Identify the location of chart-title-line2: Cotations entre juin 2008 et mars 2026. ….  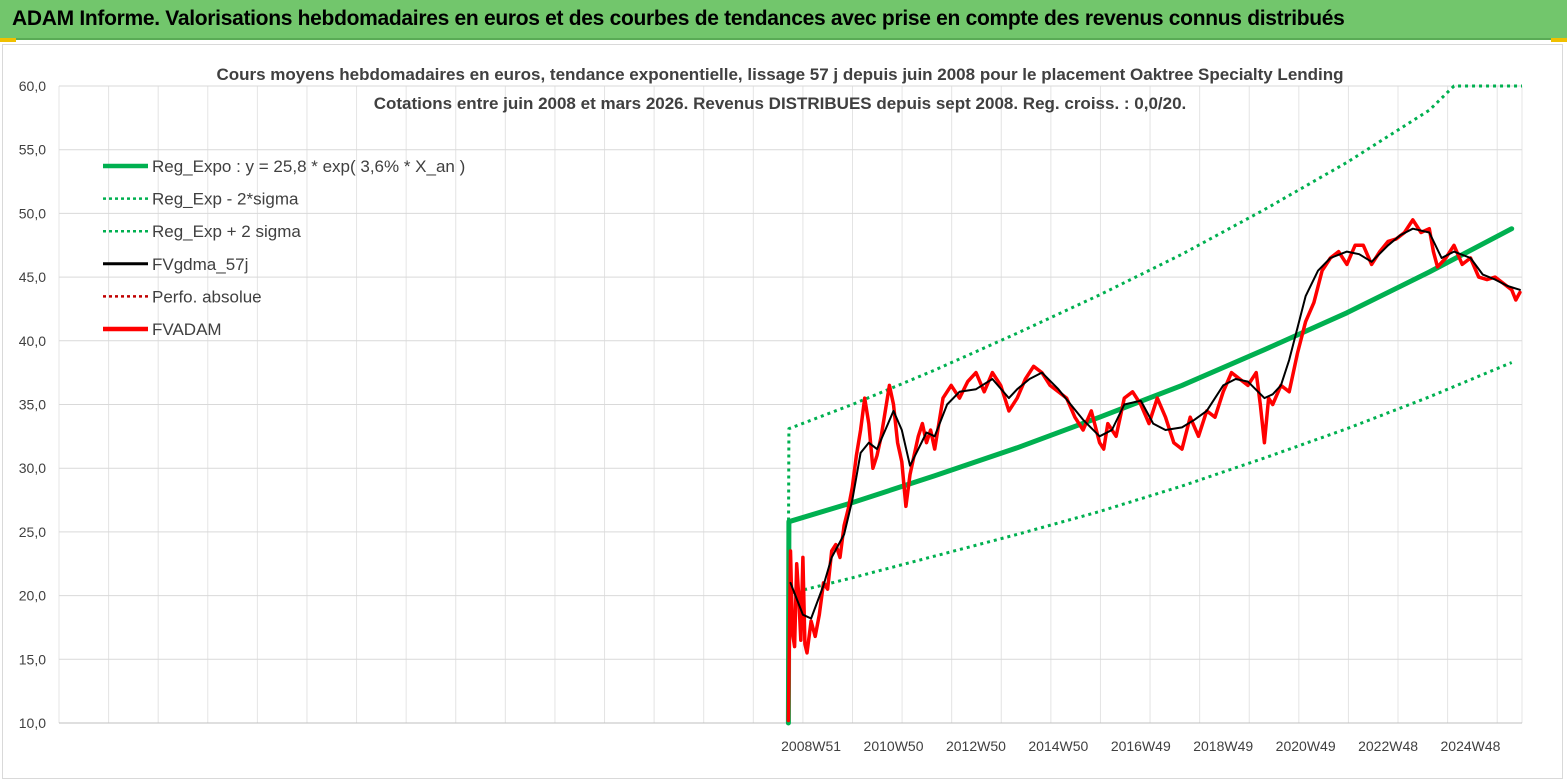
(780, 103).